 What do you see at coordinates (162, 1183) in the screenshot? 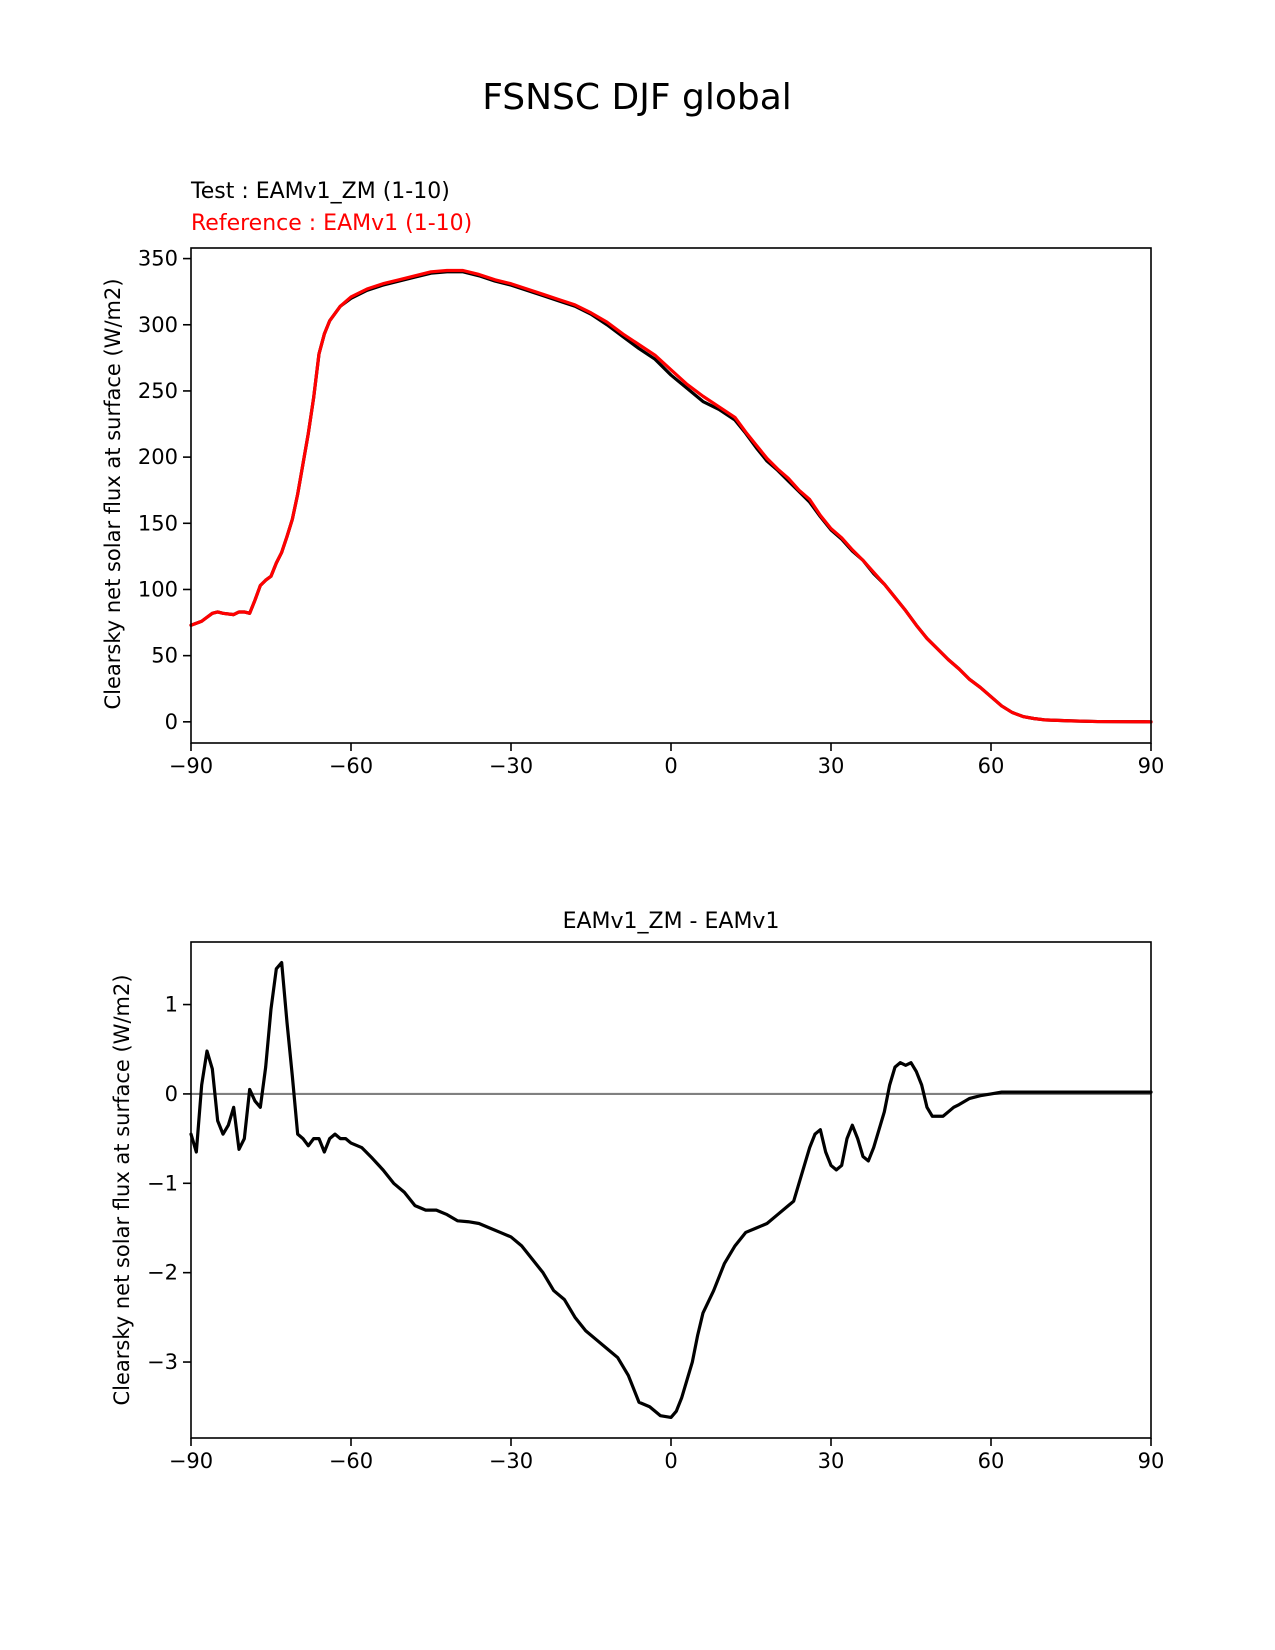
I see `bottom-y-tick-label: −1` at bounding box center [162, 1183].